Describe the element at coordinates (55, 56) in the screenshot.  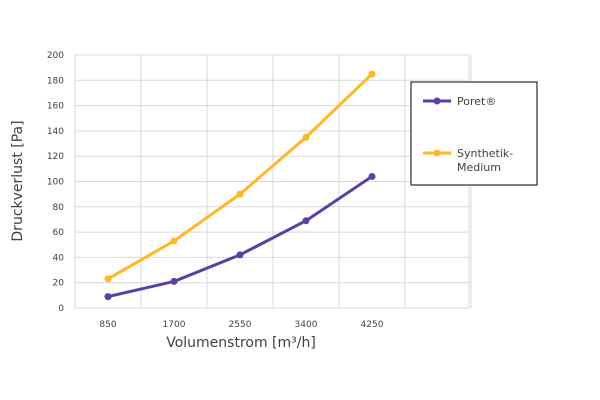
I see `y-tick-label: 200` at that location.